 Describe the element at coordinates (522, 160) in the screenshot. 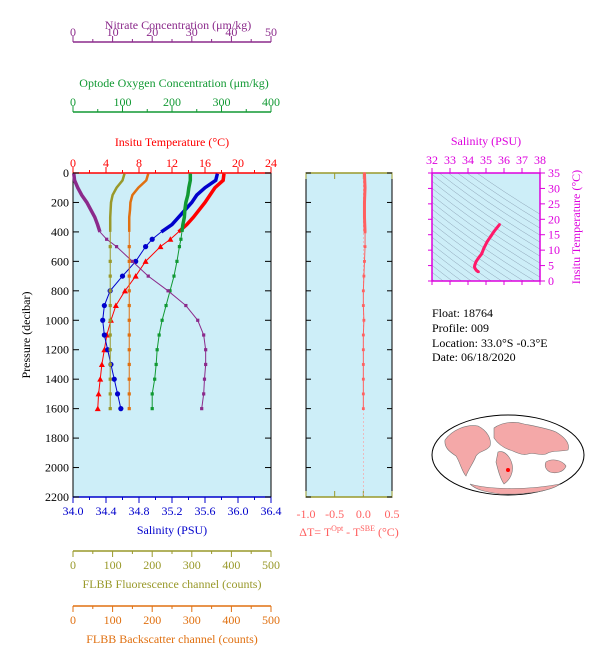

I see `ts-x-tick-label: 37` at that location.